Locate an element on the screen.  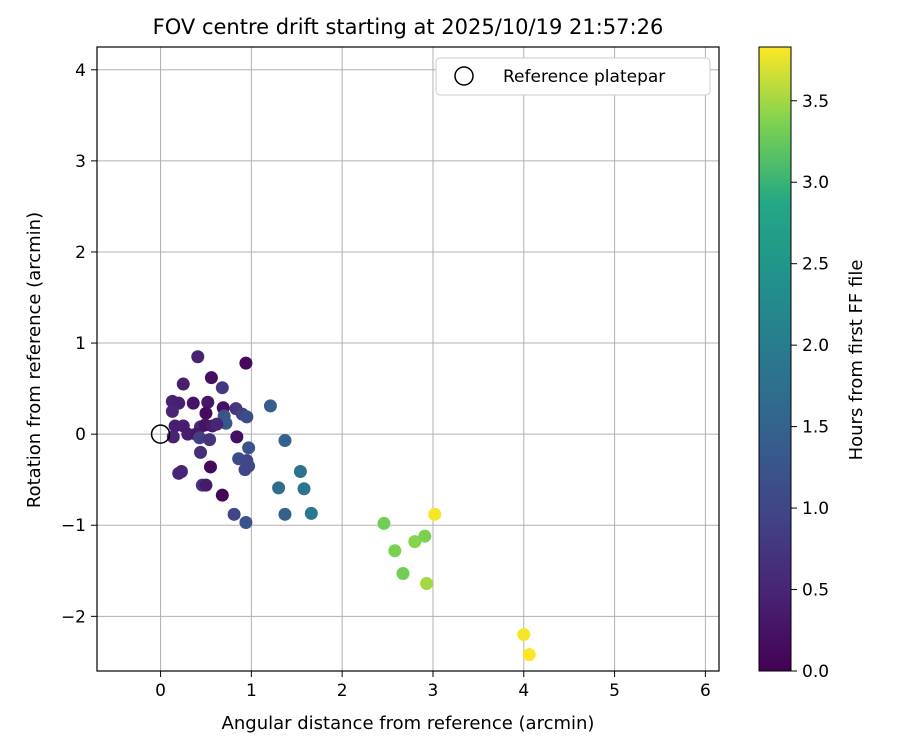
x-tick-label: 4 is located at coordinates (523, 691).